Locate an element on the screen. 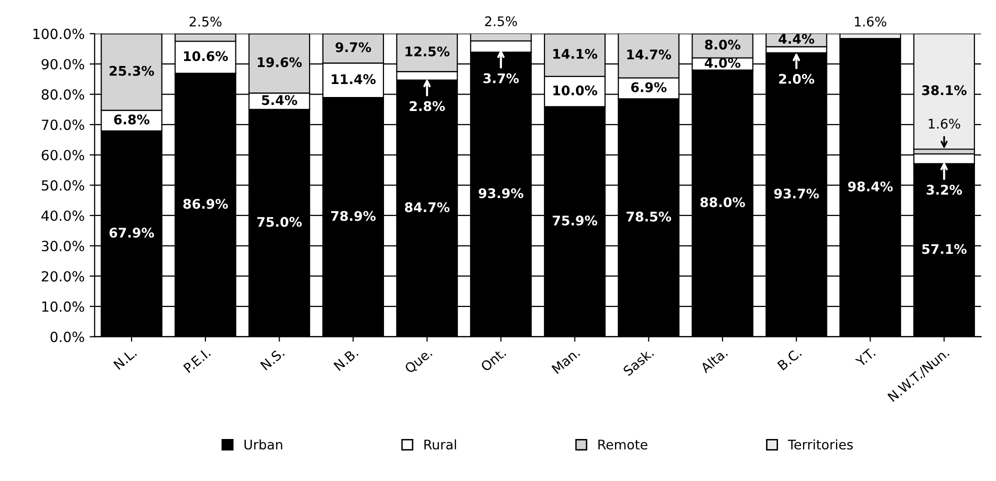 The height and width of the screenshot is (481, 996). data-label: 6.8% is located at coordinates (132, 119).